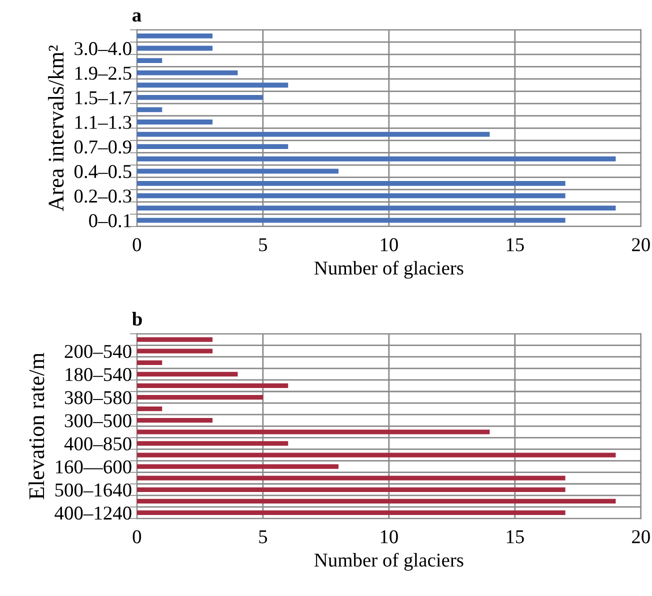 The image size is (652, 596). I want to click on y-tick-label: 1.1–1.3, so click(103, 123).